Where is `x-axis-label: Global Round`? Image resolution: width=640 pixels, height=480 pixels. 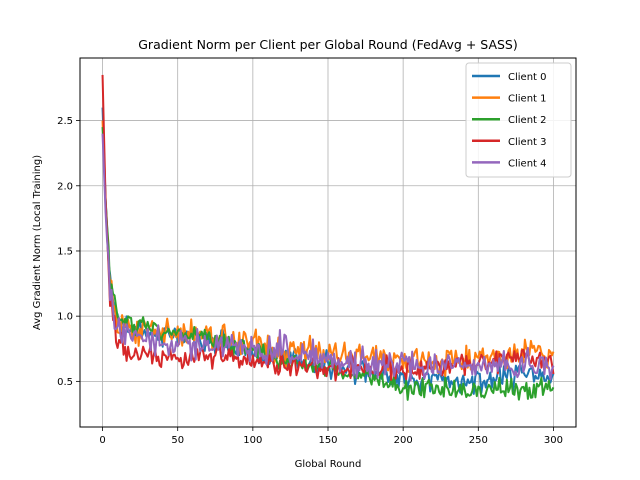
x-axis-label: Global Round is located at coordinates (328, 464).